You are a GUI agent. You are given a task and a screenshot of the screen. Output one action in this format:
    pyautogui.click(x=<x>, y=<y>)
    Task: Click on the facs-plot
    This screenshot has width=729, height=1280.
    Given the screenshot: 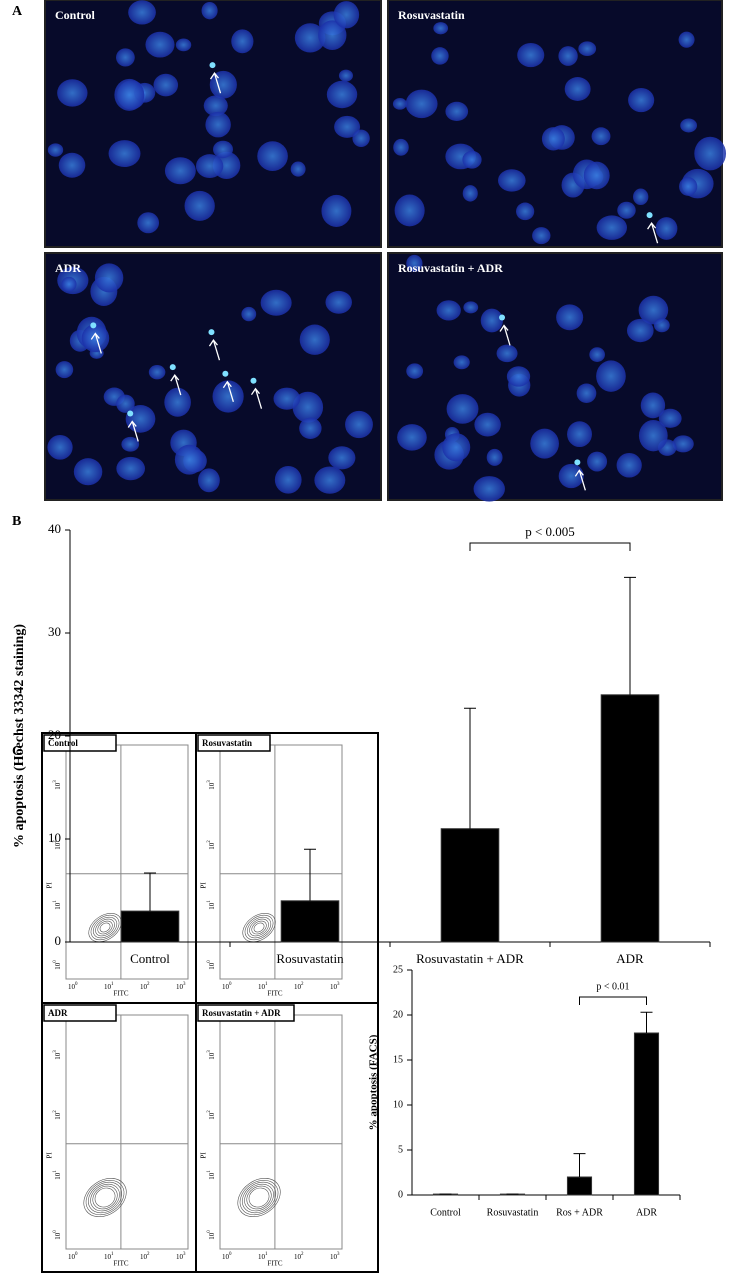 What is the action you would take?
    pyautogui.click(x=127, y=862)
    